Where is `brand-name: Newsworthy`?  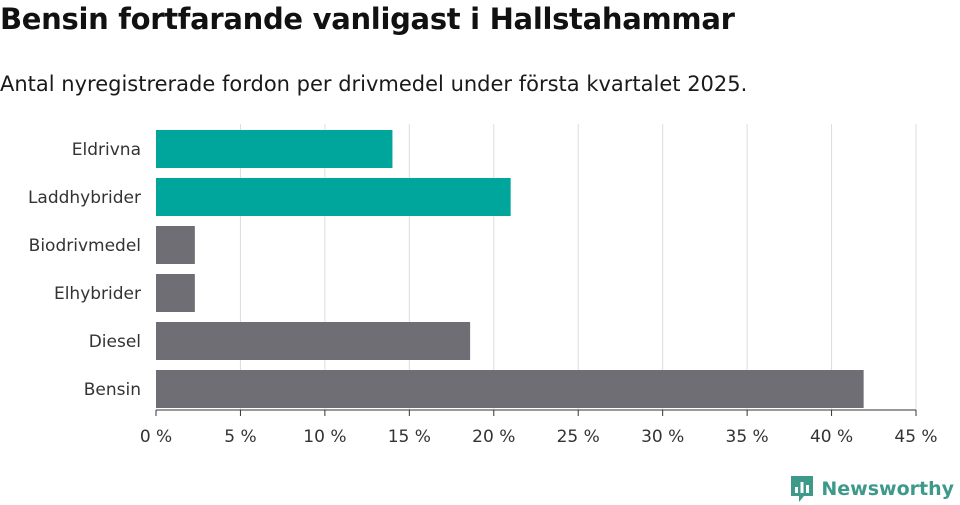 brand-name: Newsworthy is located at coordinates (887, 489).